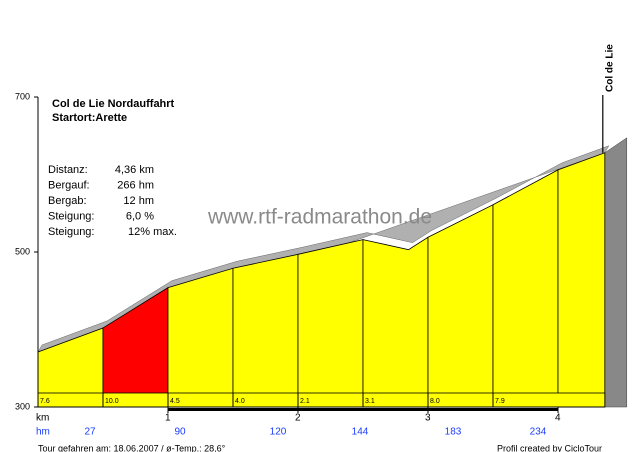  What do you see at coordinates (43, 432) in the screenshot?
I see `hm-label: hm` at bounding box center [43, 432].